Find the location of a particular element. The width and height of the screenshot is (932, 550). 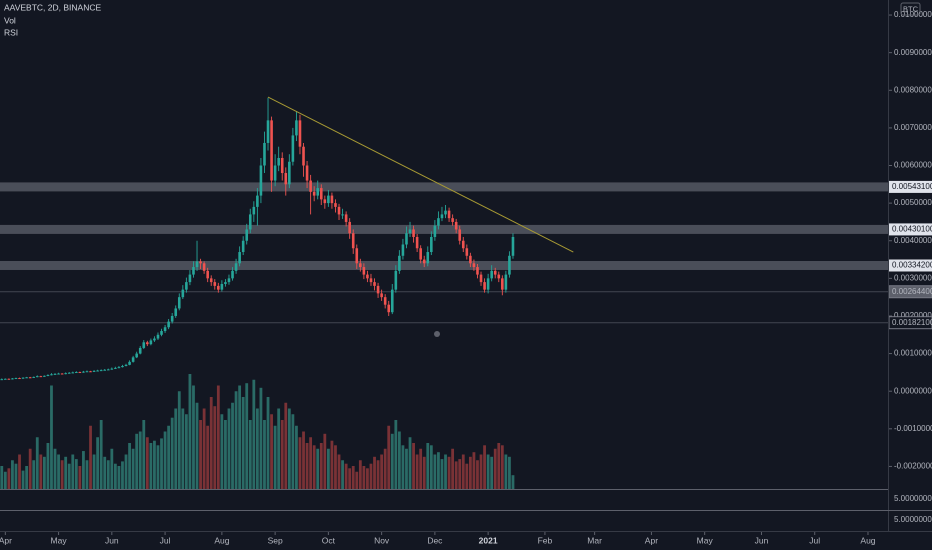

currency-box is located at coordinates (910, 9).